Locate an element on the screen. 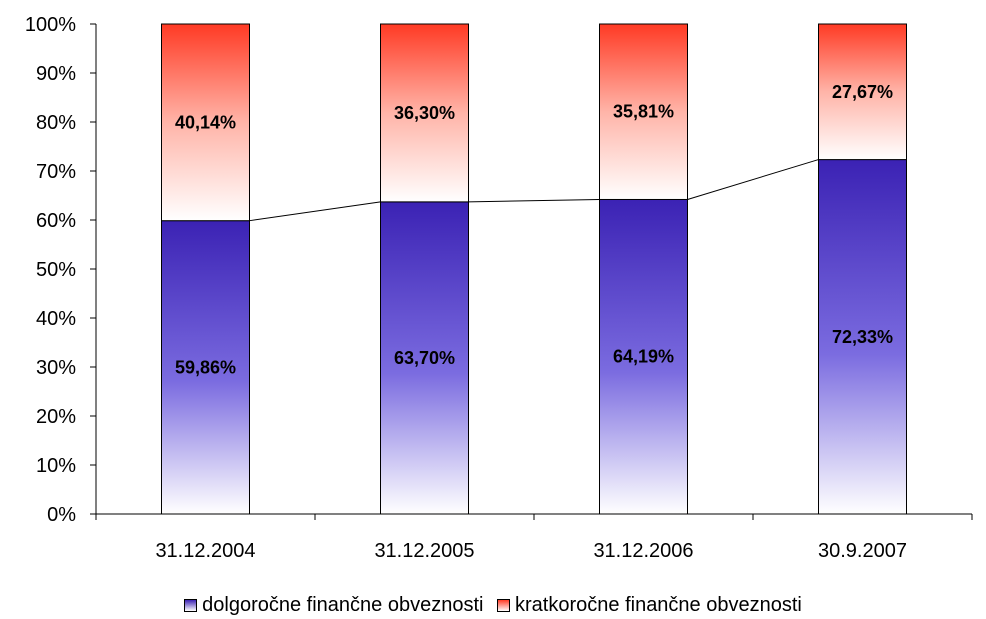  x-tick-label: 31.12.2005 is located at coordinates (424, 551).